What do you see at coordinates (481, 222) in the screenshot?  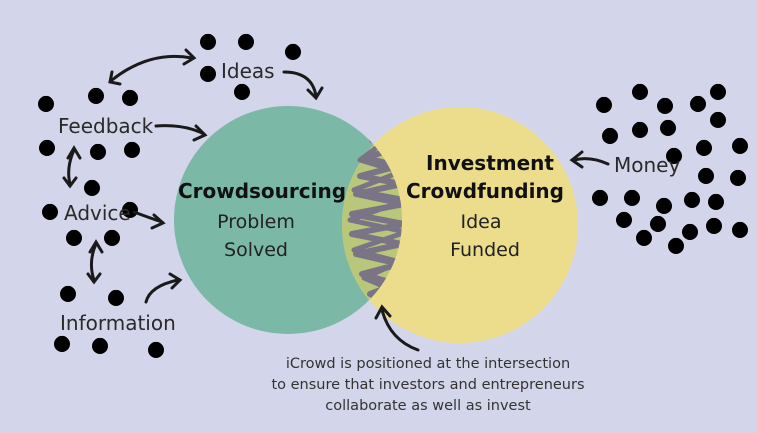 I see `crowdfunding-line1: Idea` at bounding box center [481, 222].